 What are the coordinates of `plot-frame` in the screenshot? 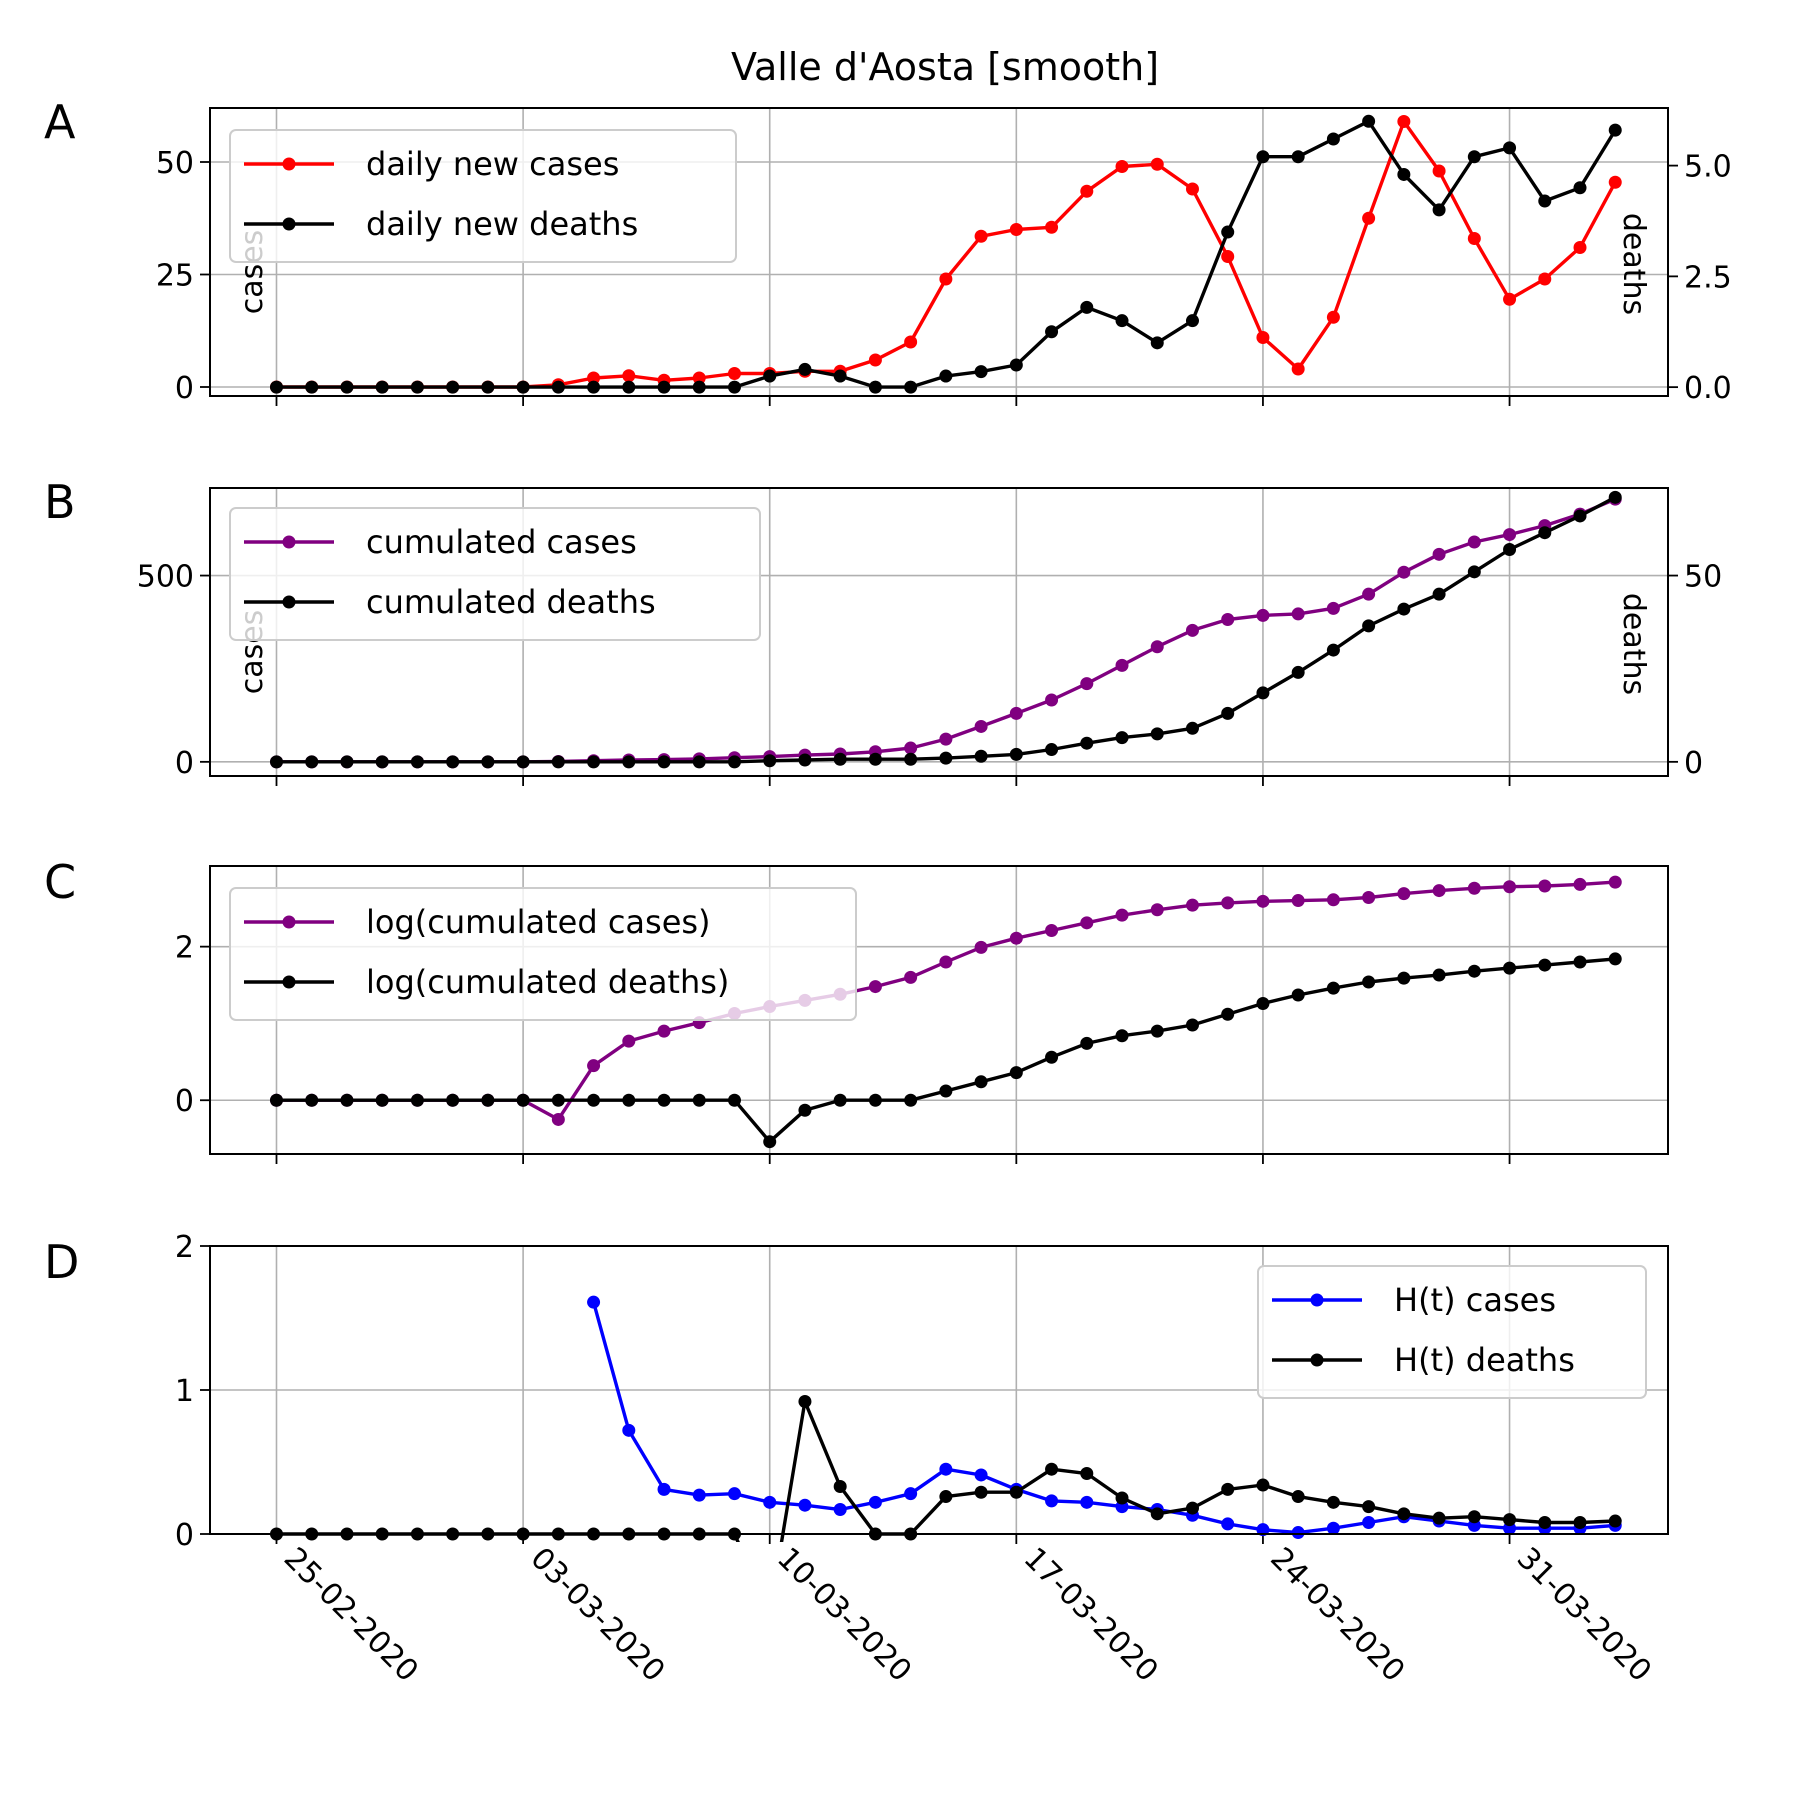 It's located at (939, 252).